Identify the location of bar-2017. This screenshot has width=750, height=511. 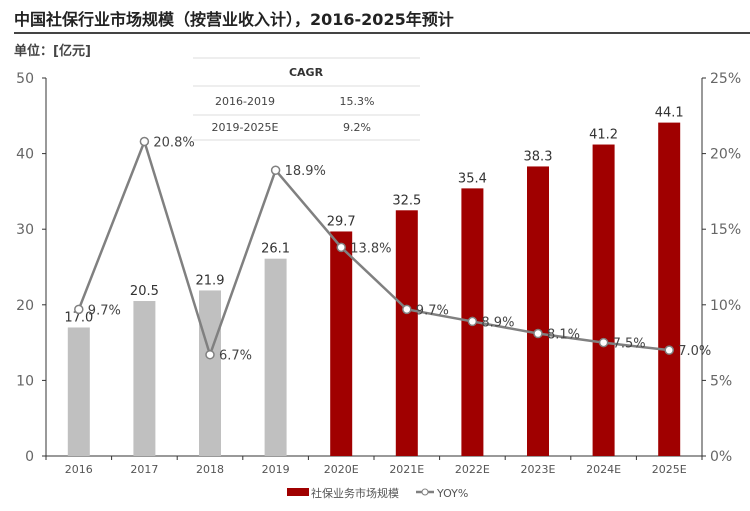
(144, 378).